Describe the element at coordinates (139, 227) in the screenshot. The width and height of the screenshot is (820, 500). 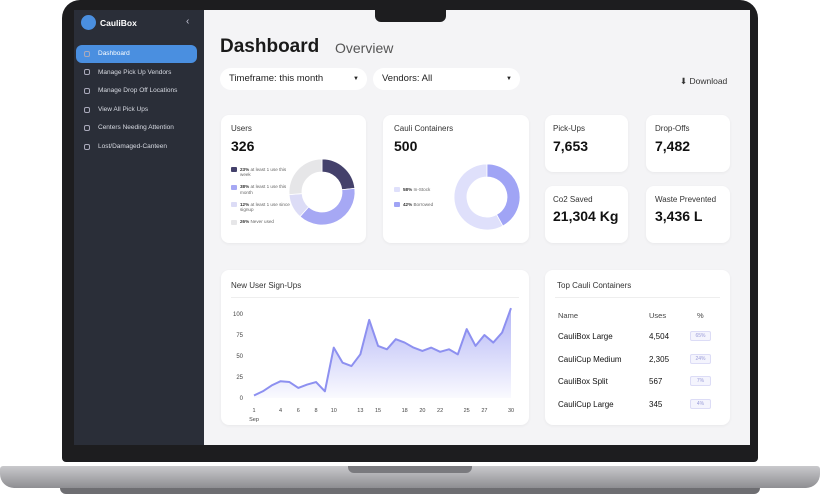
I see `sidebar` at that location.